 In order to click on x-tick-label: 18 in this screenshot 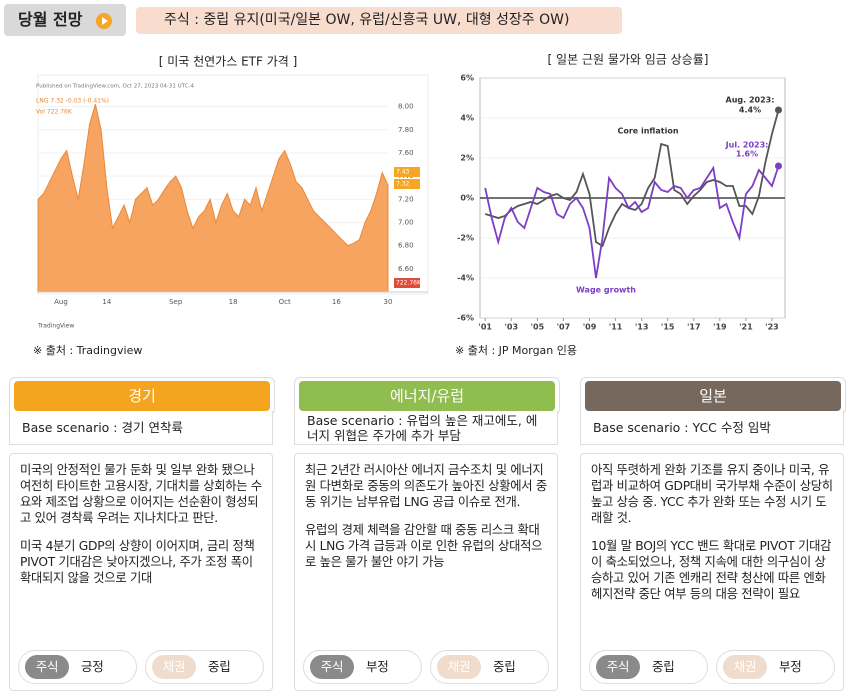, I will do `click(233, 302)`.